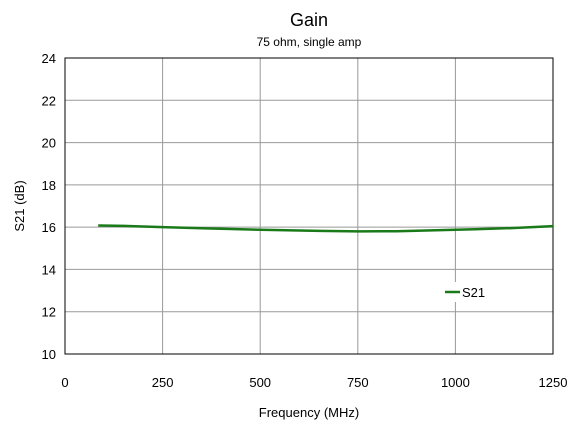  I want to click on legend: S21, so click(468, 292).